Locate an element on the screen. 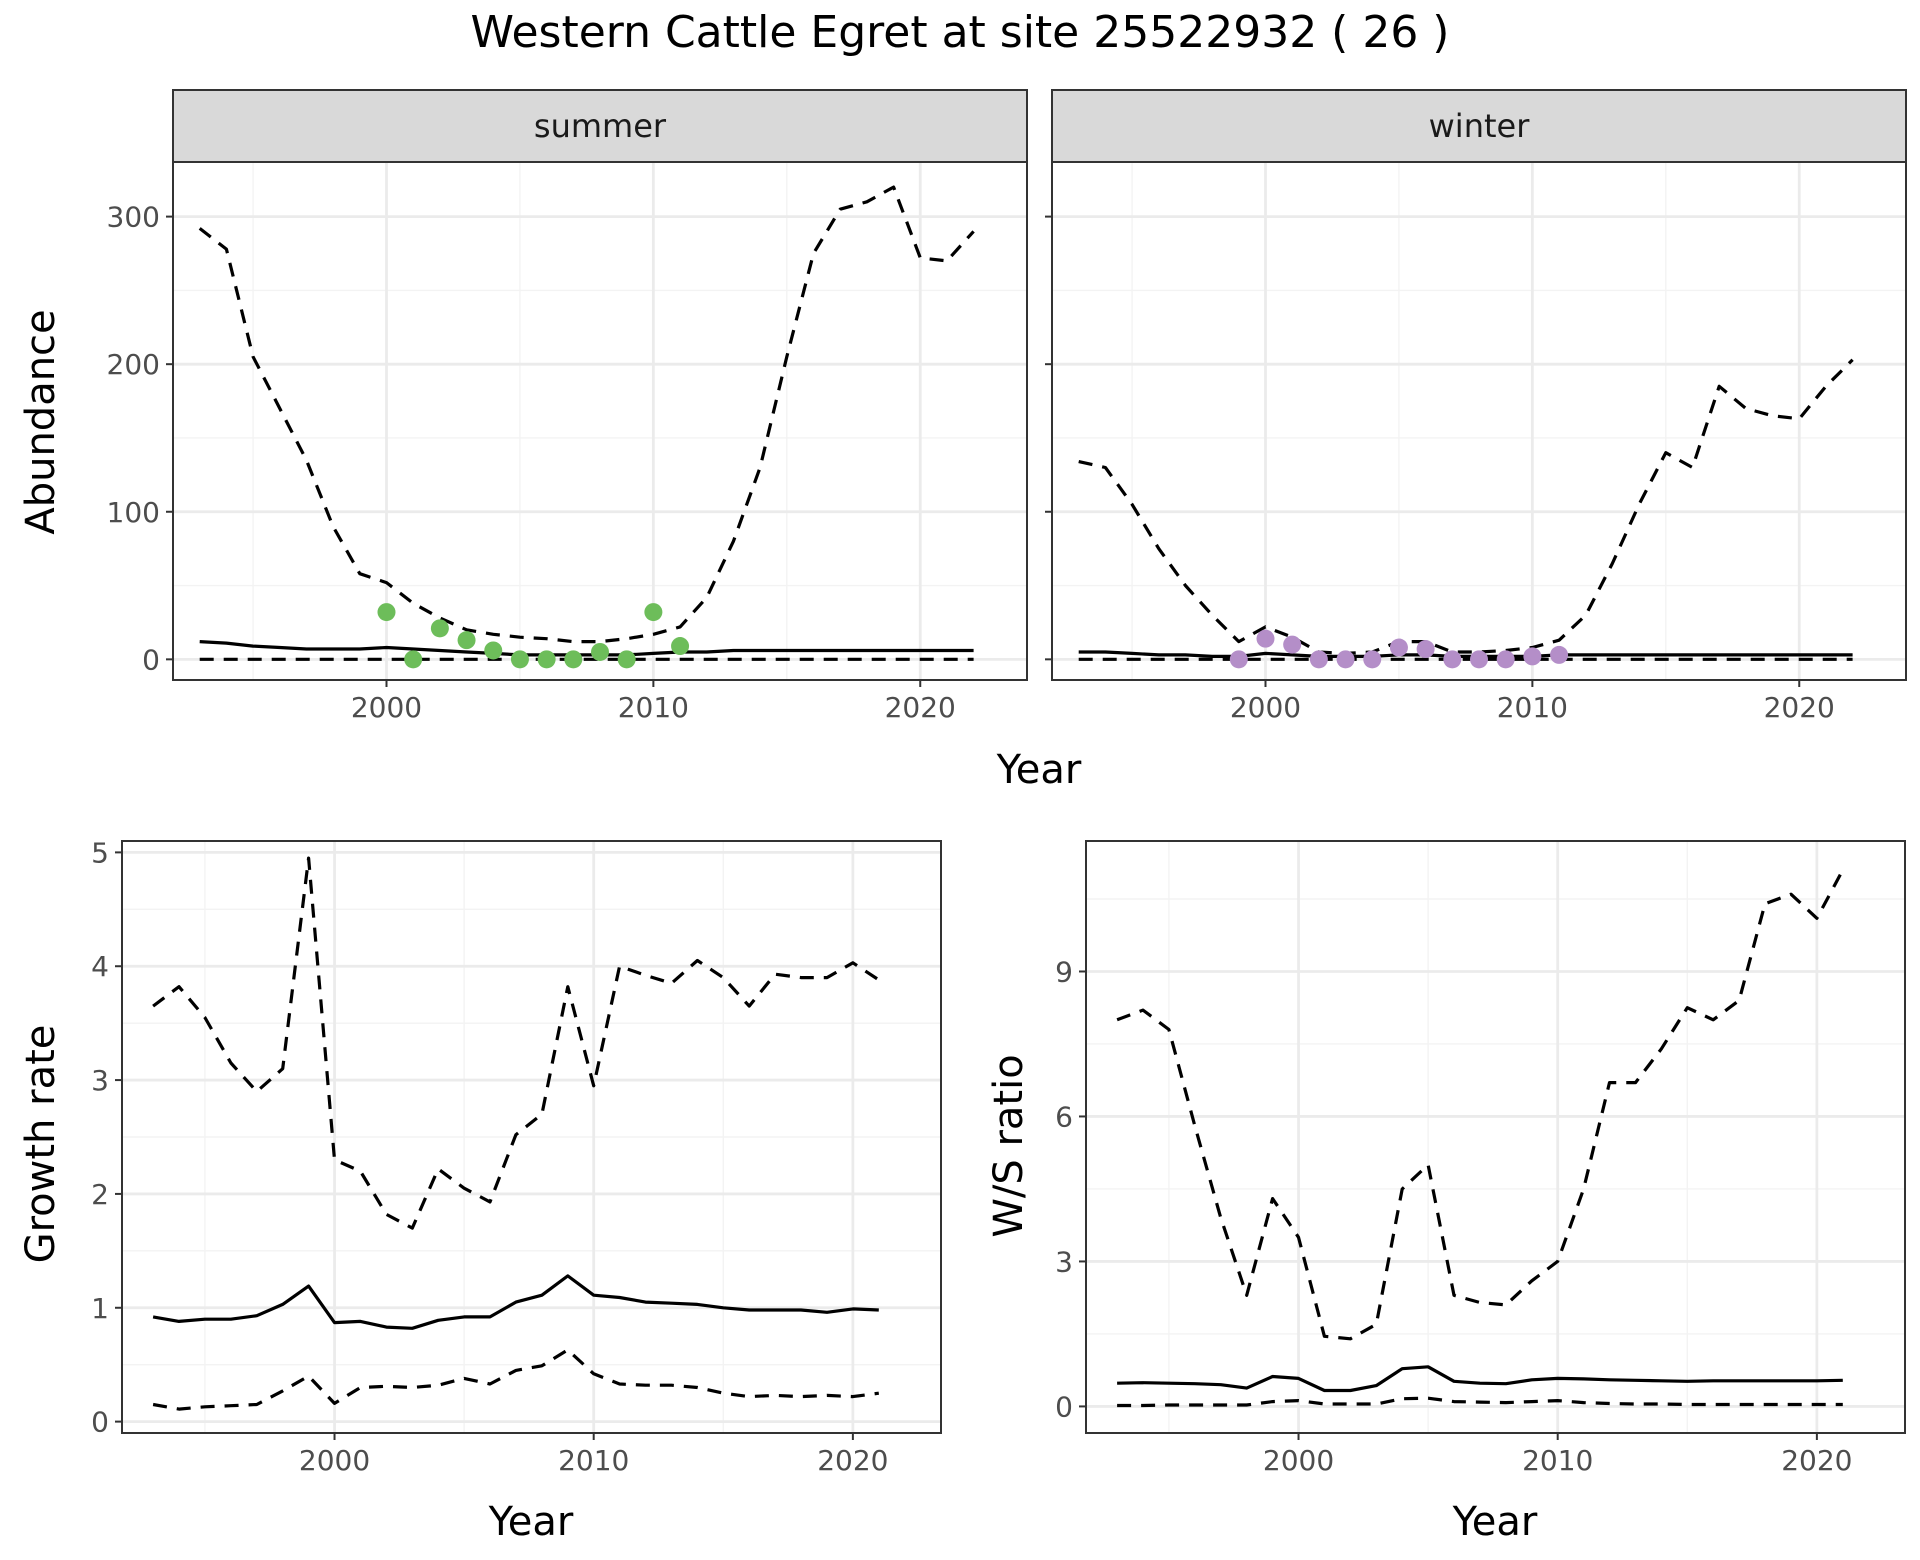  y-tick-label: 6 is located at coordinates (1064, 1116).